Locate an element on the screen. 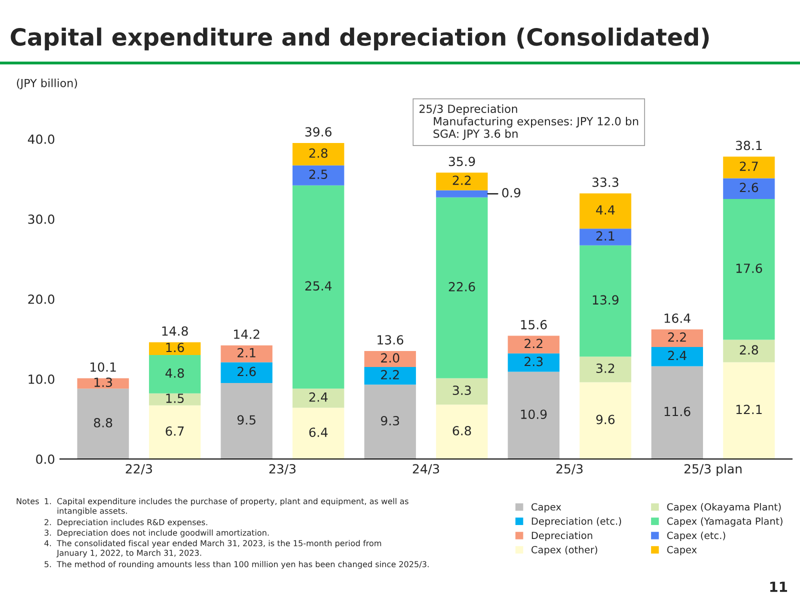 The image size is (800, 600). data-label: 0.9 is located at coordinates (511, 193).